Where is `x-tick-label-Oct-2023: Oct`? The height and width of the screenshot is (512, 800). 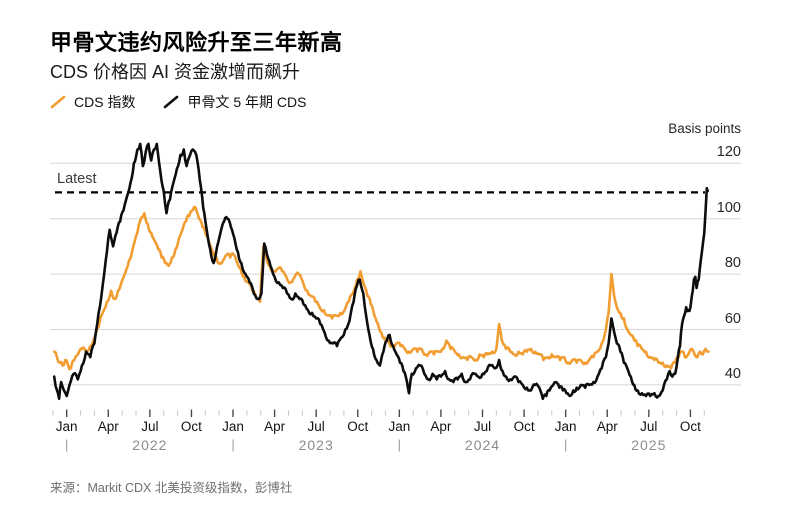 x-tick-label-Oct-2023: Oct is located at coordinates (358, 426).